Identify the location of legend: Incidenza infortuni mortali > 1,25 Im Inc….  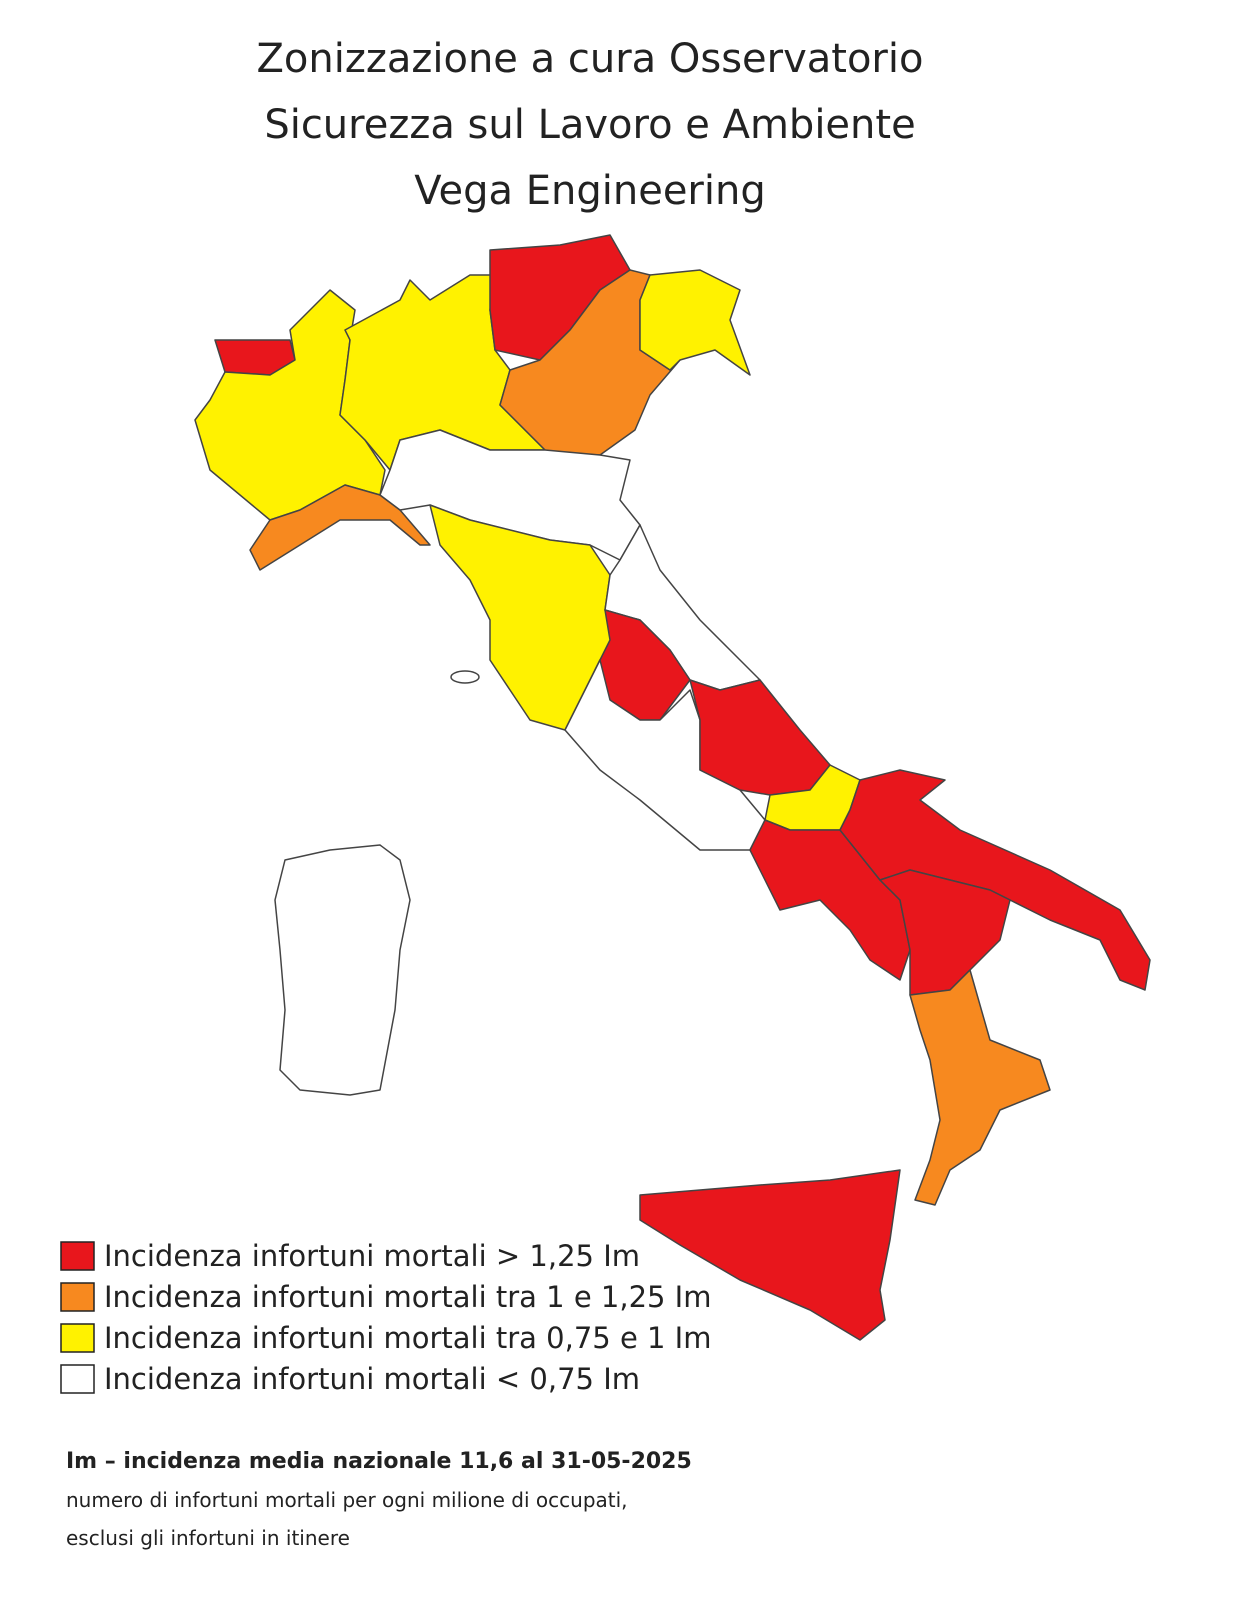
(386, 1317).